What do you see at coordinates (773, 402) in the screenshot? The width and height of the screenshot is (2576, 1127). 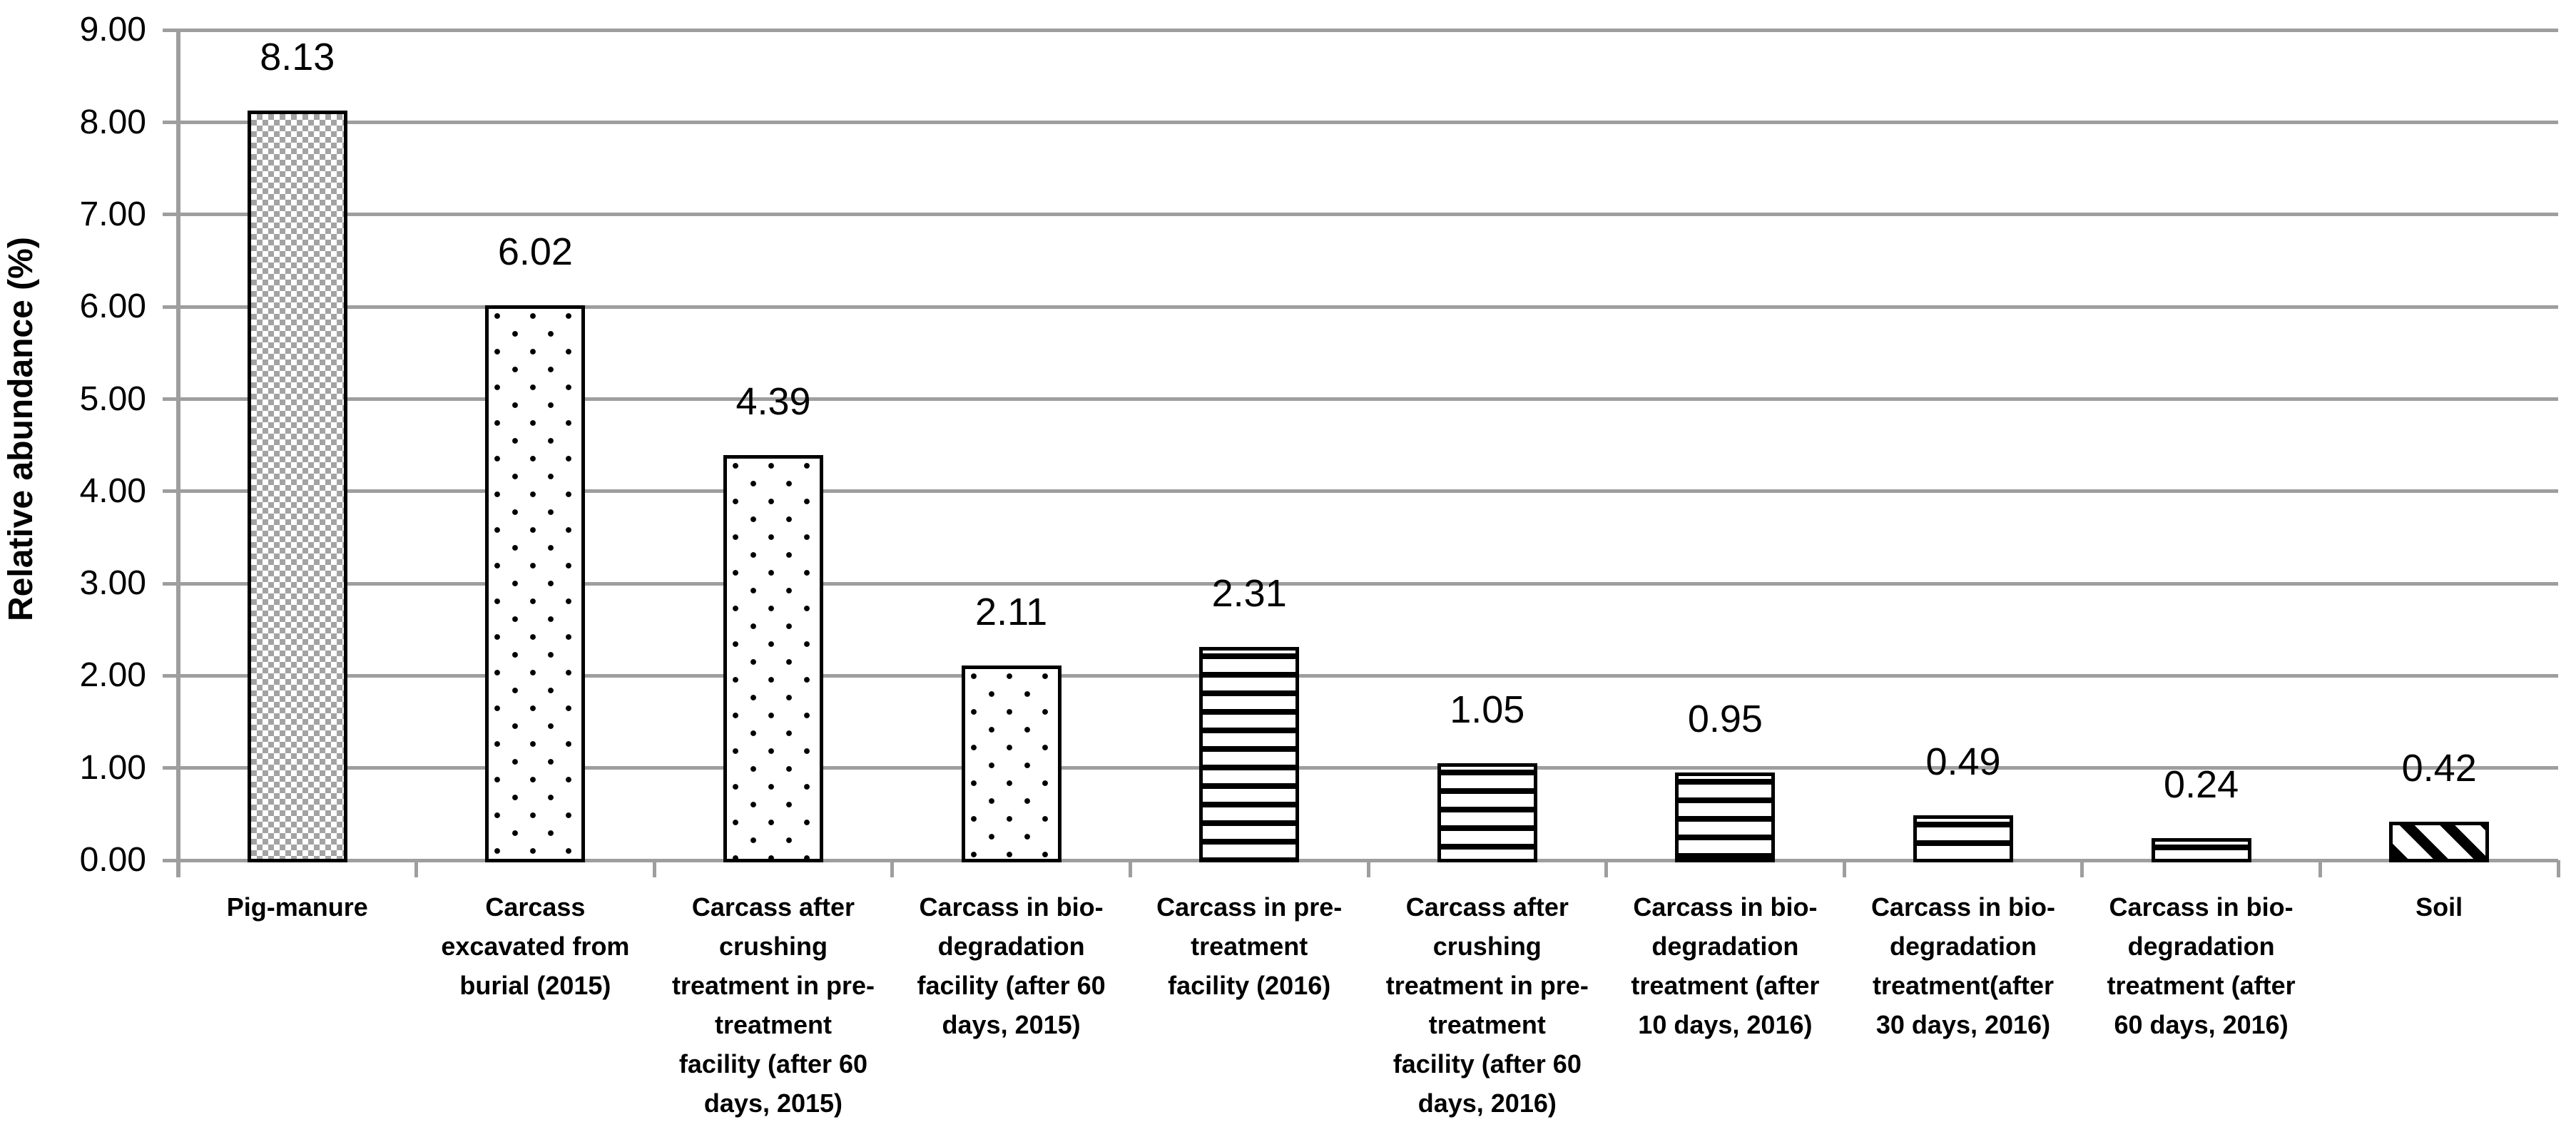 I see `value-label: 4.39` at bounding box center [773, 402].